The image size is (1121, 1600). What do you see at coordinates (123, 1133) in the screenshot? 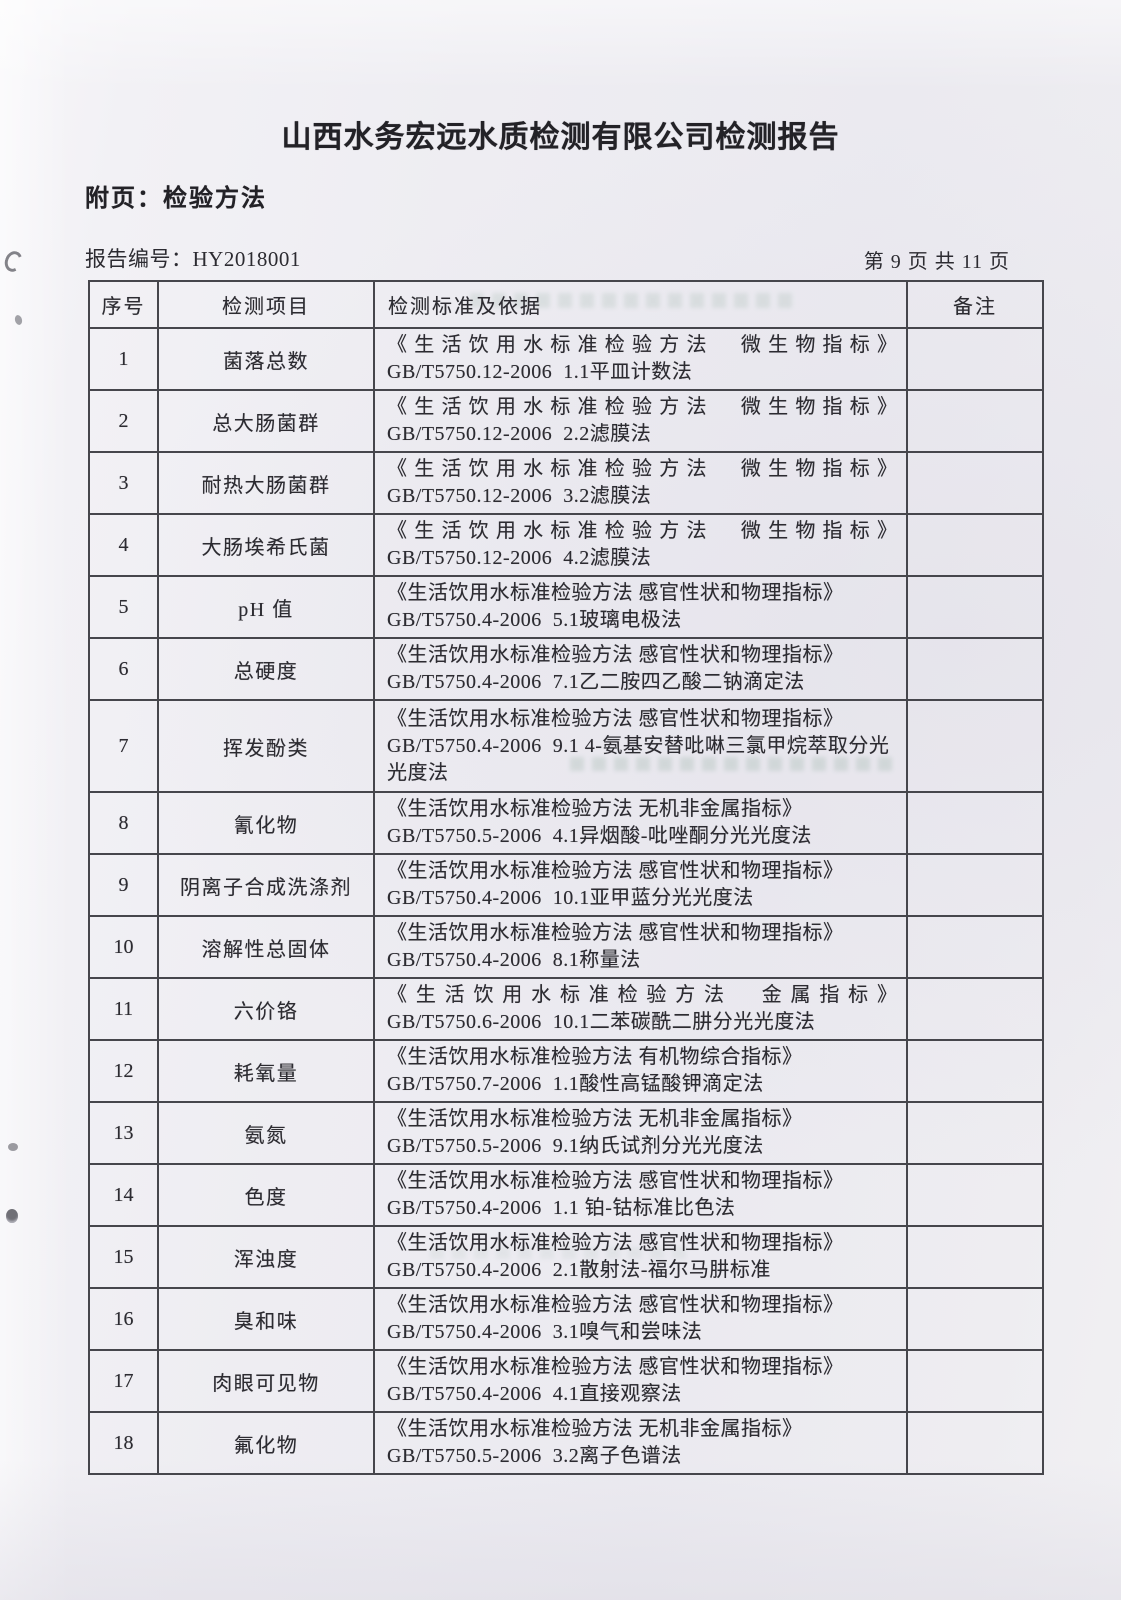
I see `cell-serial-number: 13` at bounding box center [123, 1133].